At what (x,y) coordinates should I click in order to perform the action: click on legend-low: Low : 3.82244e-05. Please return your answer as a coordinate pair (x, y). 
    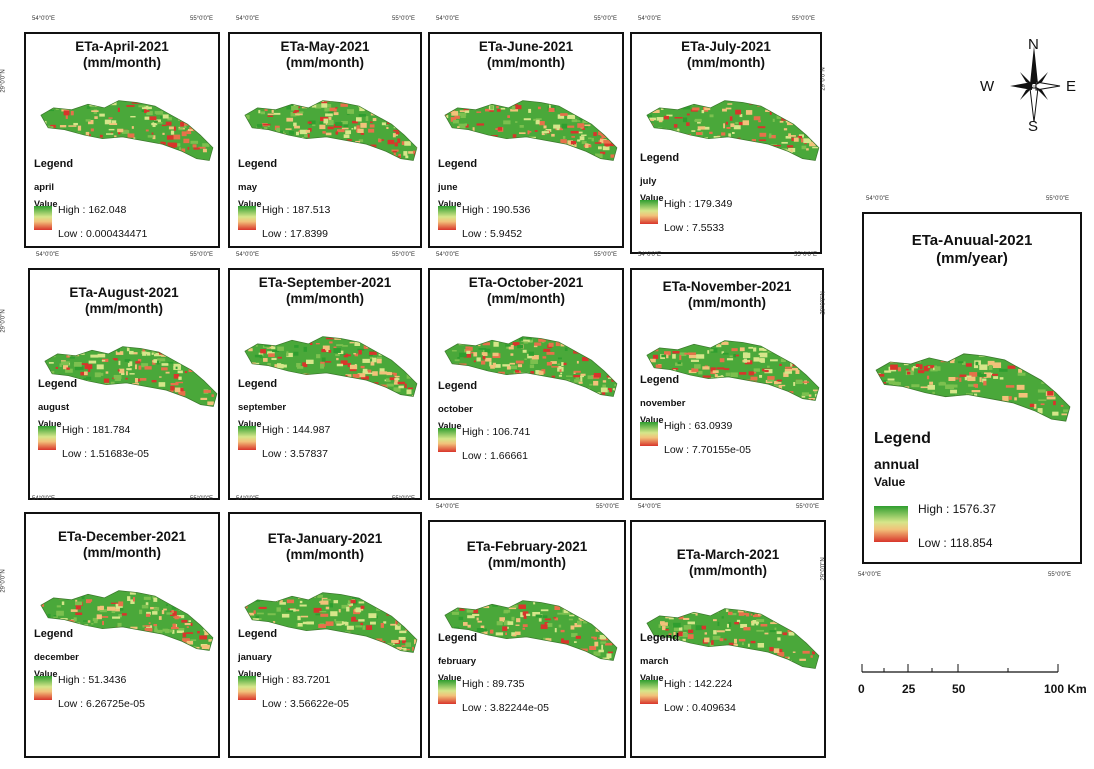
    Looking at the image, I should click on (505, 708).